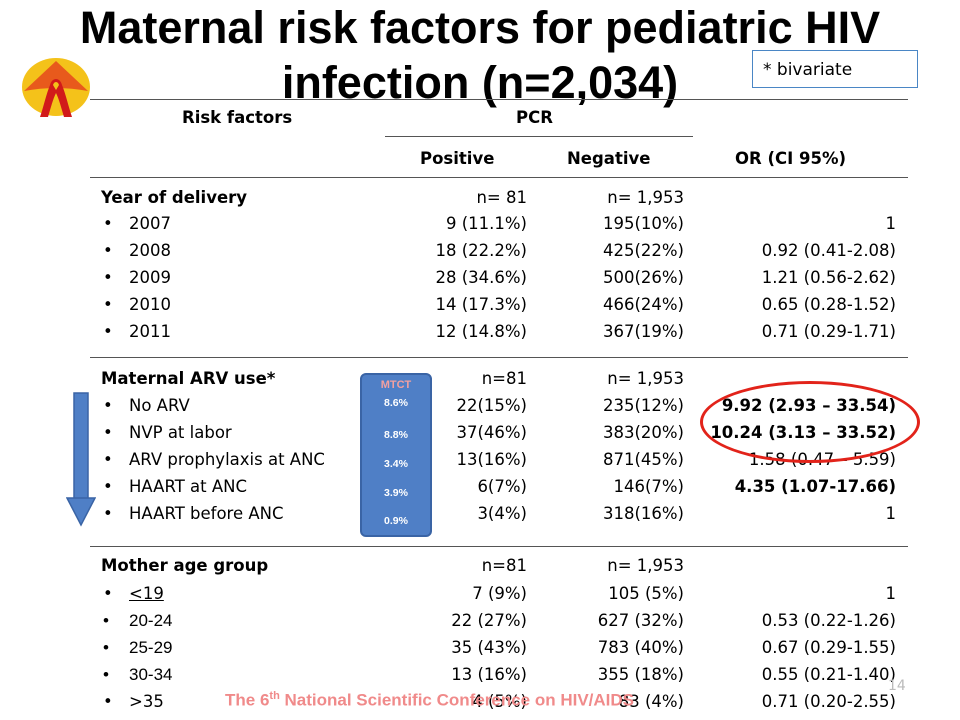  Describe the element at coordinates (534, 117) in the screenshot. I see `header-pcr: PCR` at that location.